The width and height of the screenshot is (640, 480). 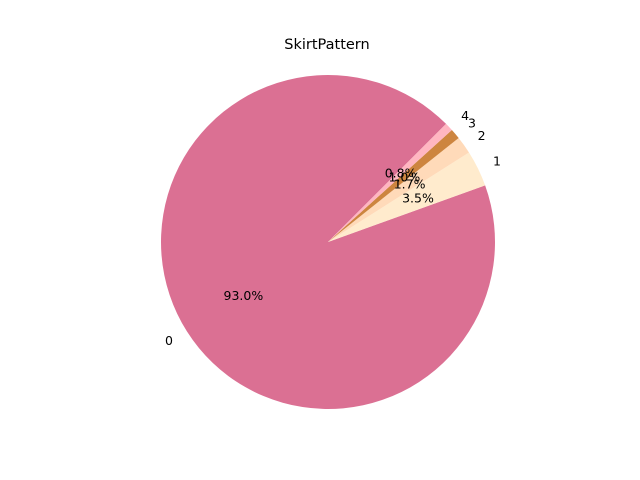 What do you see at coordinates (169, 340) in the screenshot?
I see `category-label-0: 0` at bounding box center [169, 340].